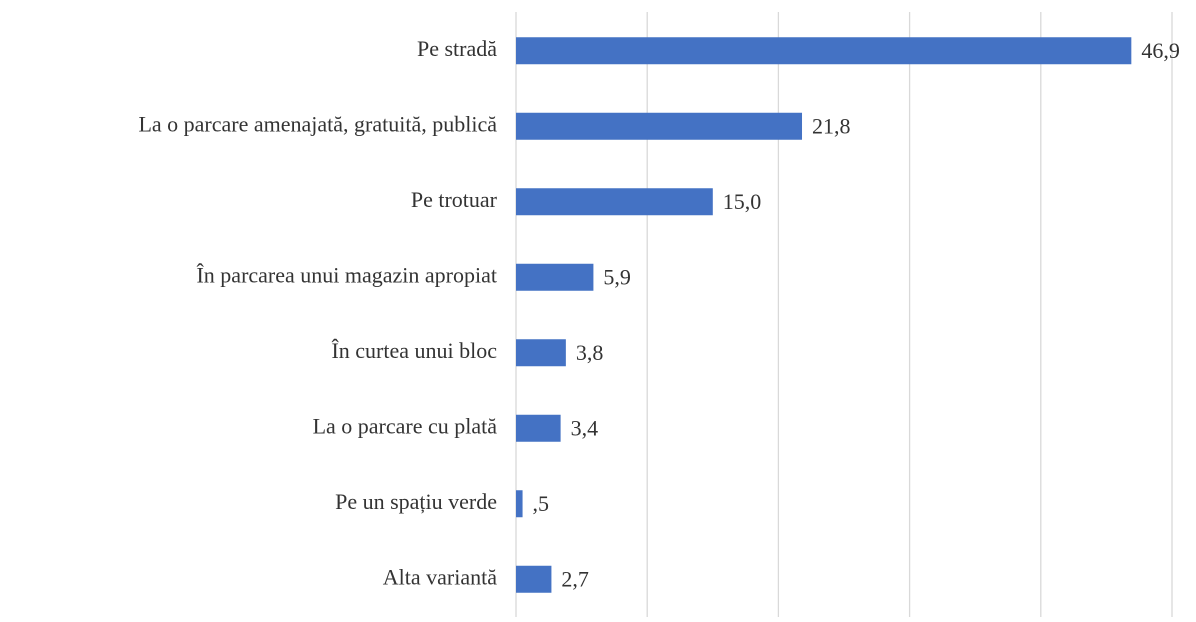  Describe the element at coordinates (1160, 50) in the screenshot. I see `value-label: 46,9` at that location.